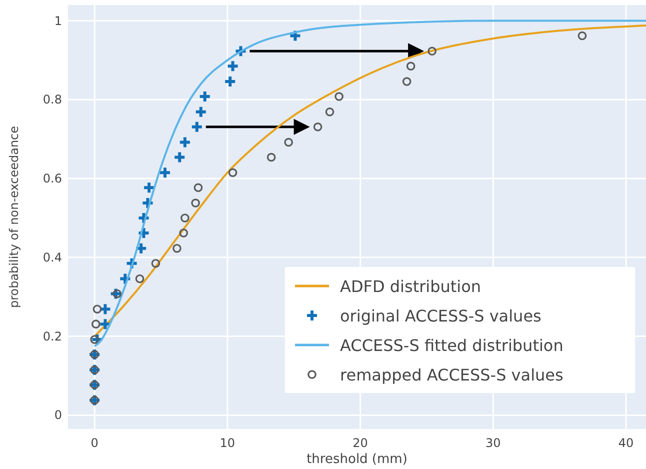 The height and width of the screenshot is (469, 646). Describe the element at coordinates (52, 257) in the screenshot. I see `y-tick-label: 0.4` at that location.